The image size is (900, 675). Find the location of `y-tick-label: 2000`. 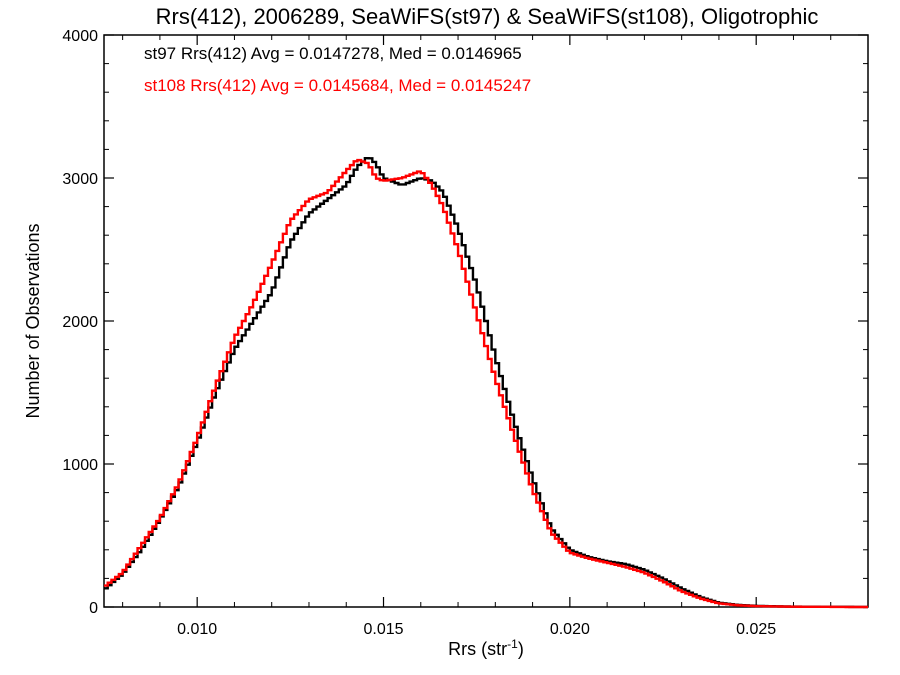

y-tick-label: 2000 is located at coordinates (80, 322).